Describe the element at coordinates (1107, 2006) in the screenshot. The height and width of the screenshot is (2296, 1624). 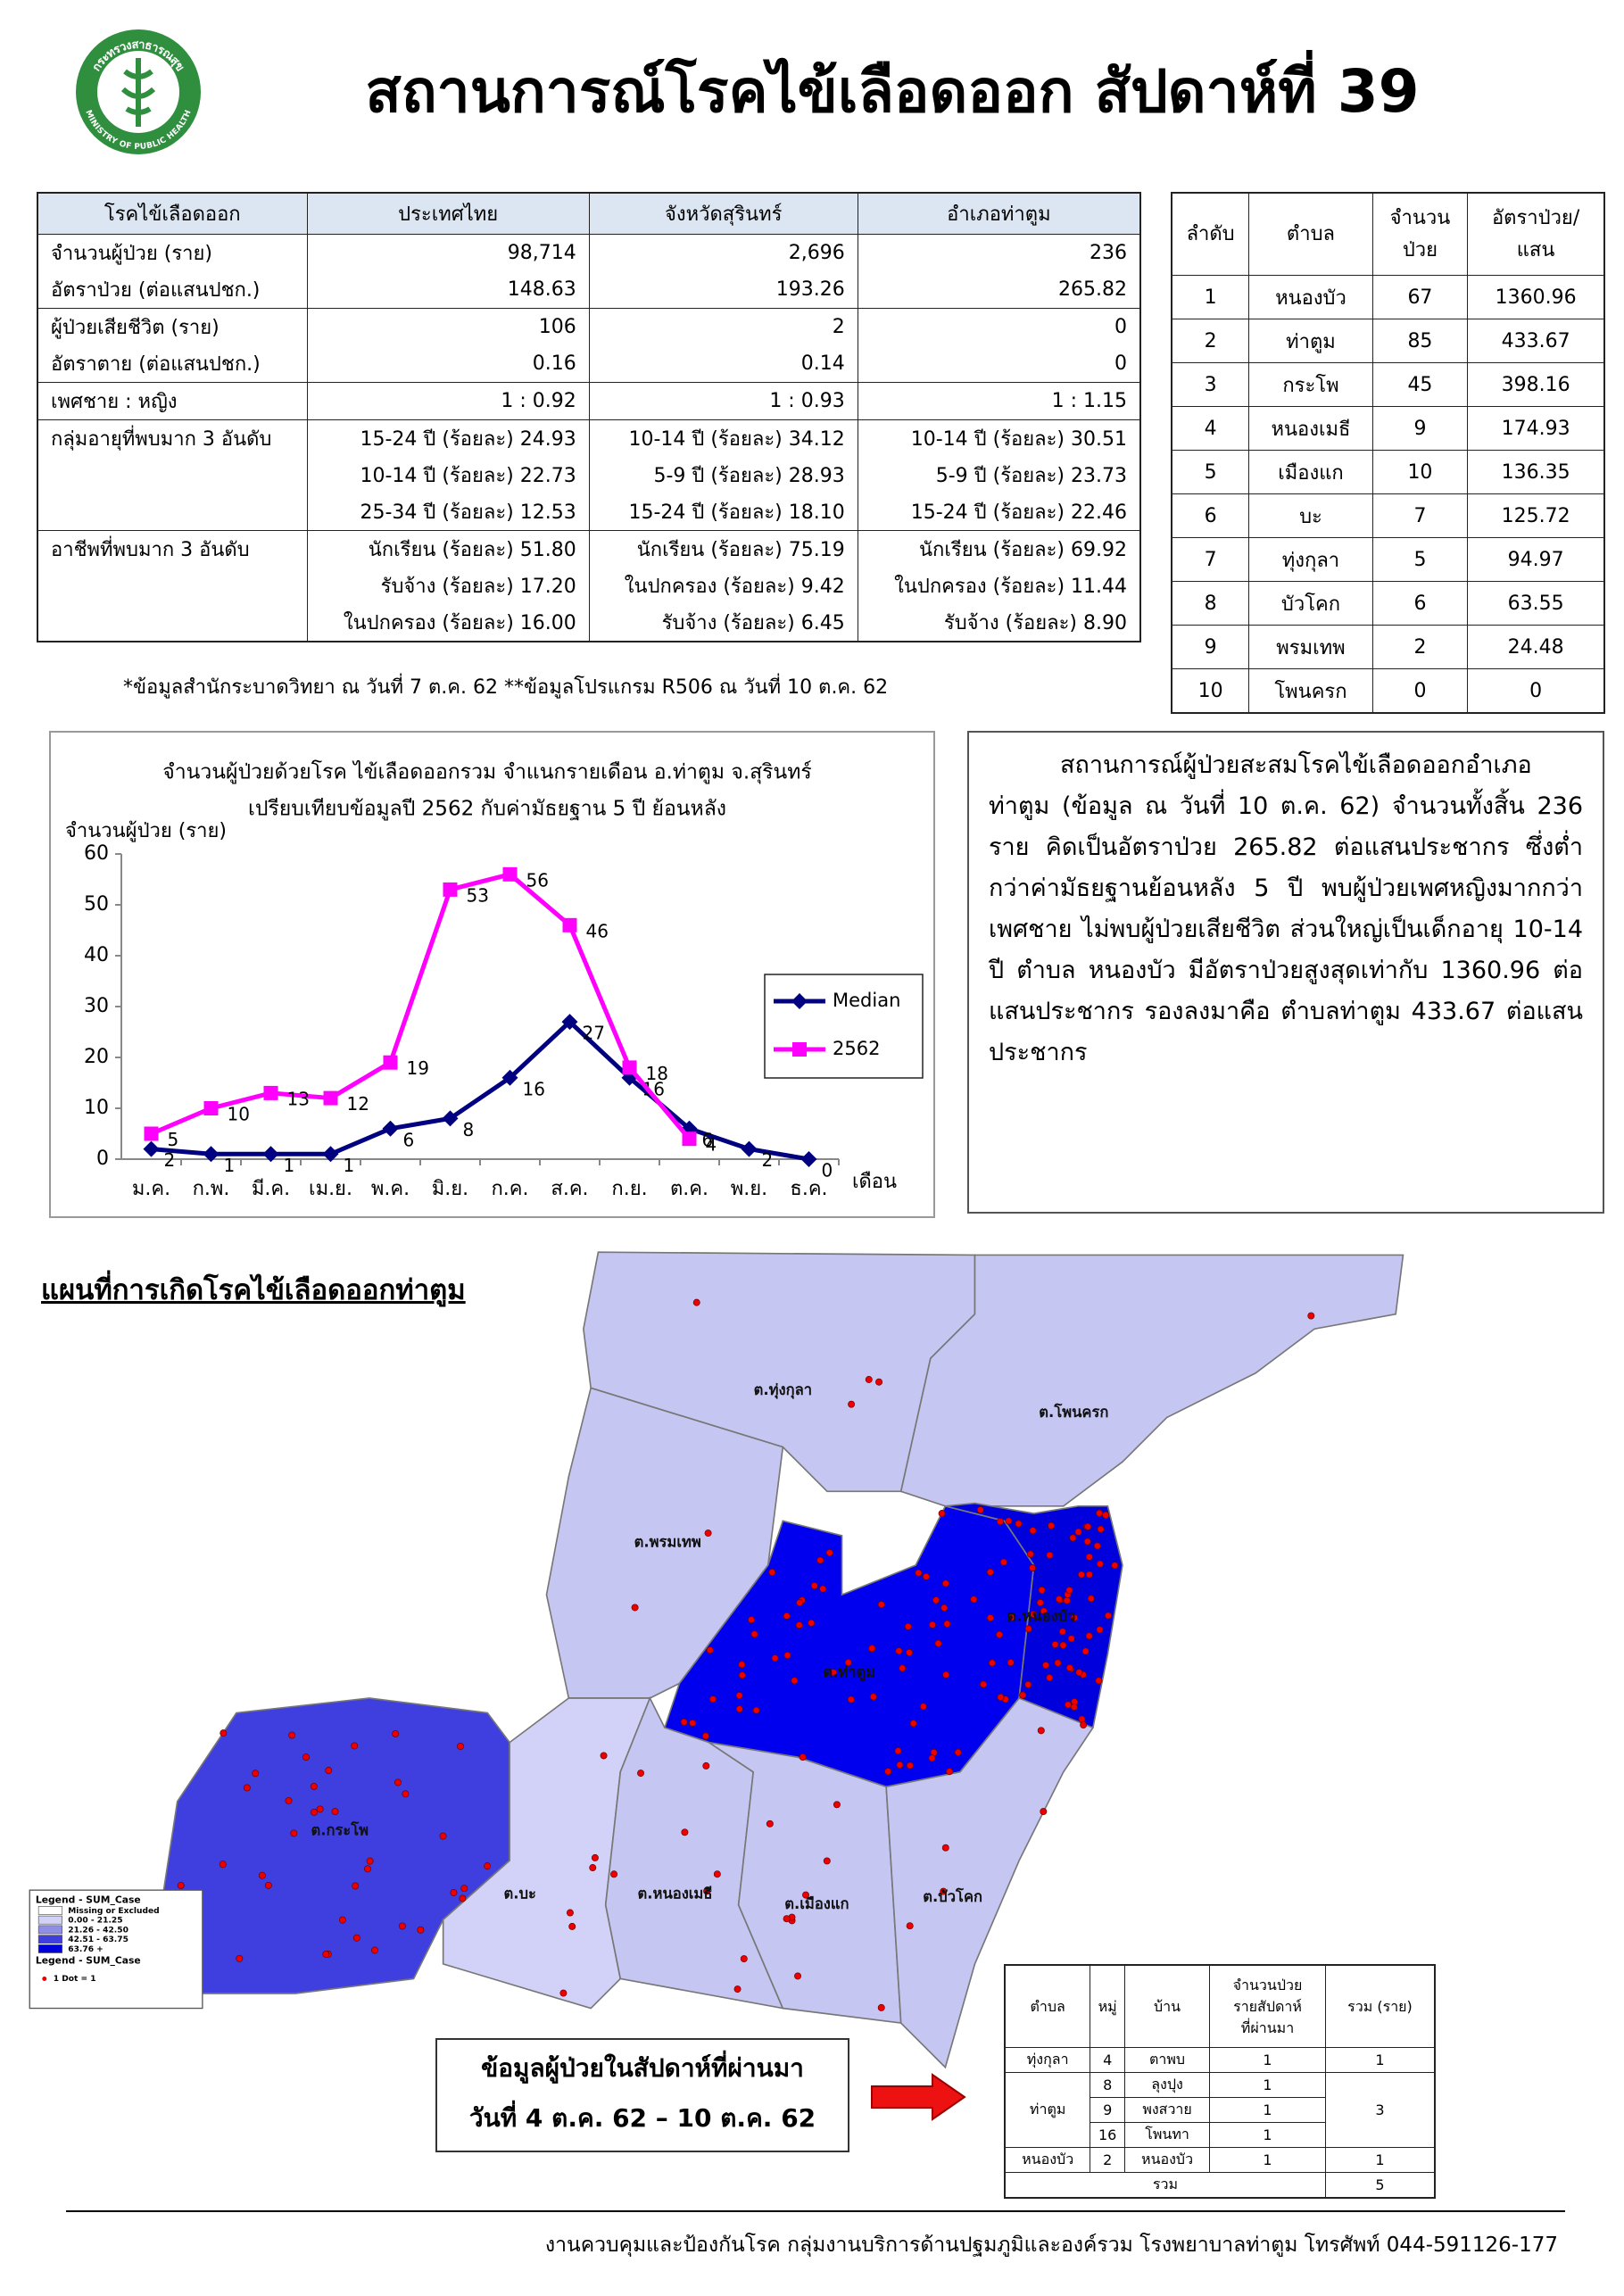
I see `header-line: หมู่` at that location.